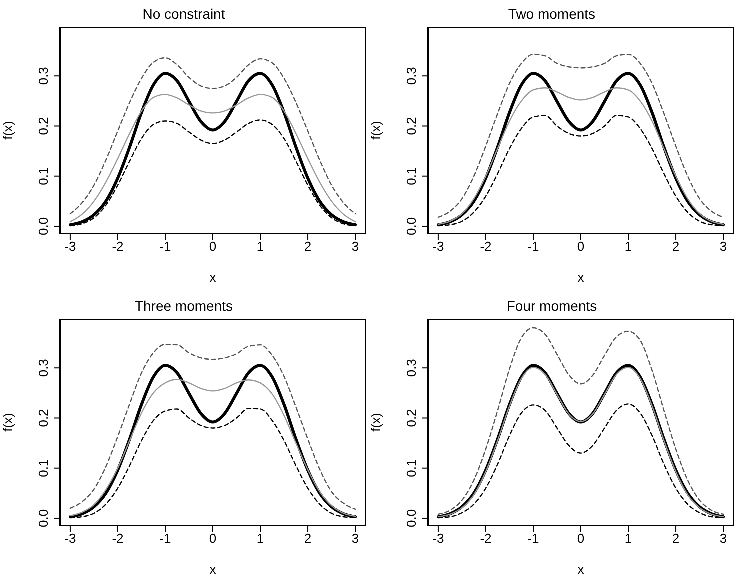 The image size is (736, 584). Describe the element at coordinates (552, 14) in the screenshot. I see `chart-title: Two moments` at that location.